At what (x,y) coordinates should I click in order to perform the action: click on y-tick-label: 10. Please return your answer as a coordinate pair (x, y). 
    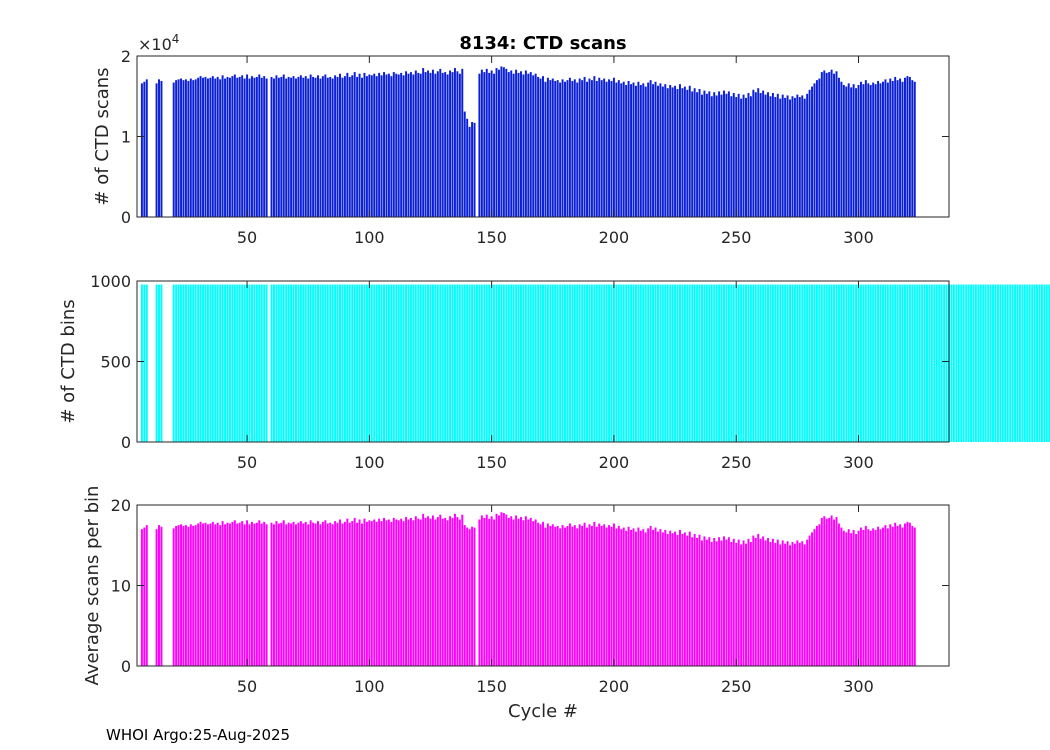
    Looking at the image, I should click on (121, 586).